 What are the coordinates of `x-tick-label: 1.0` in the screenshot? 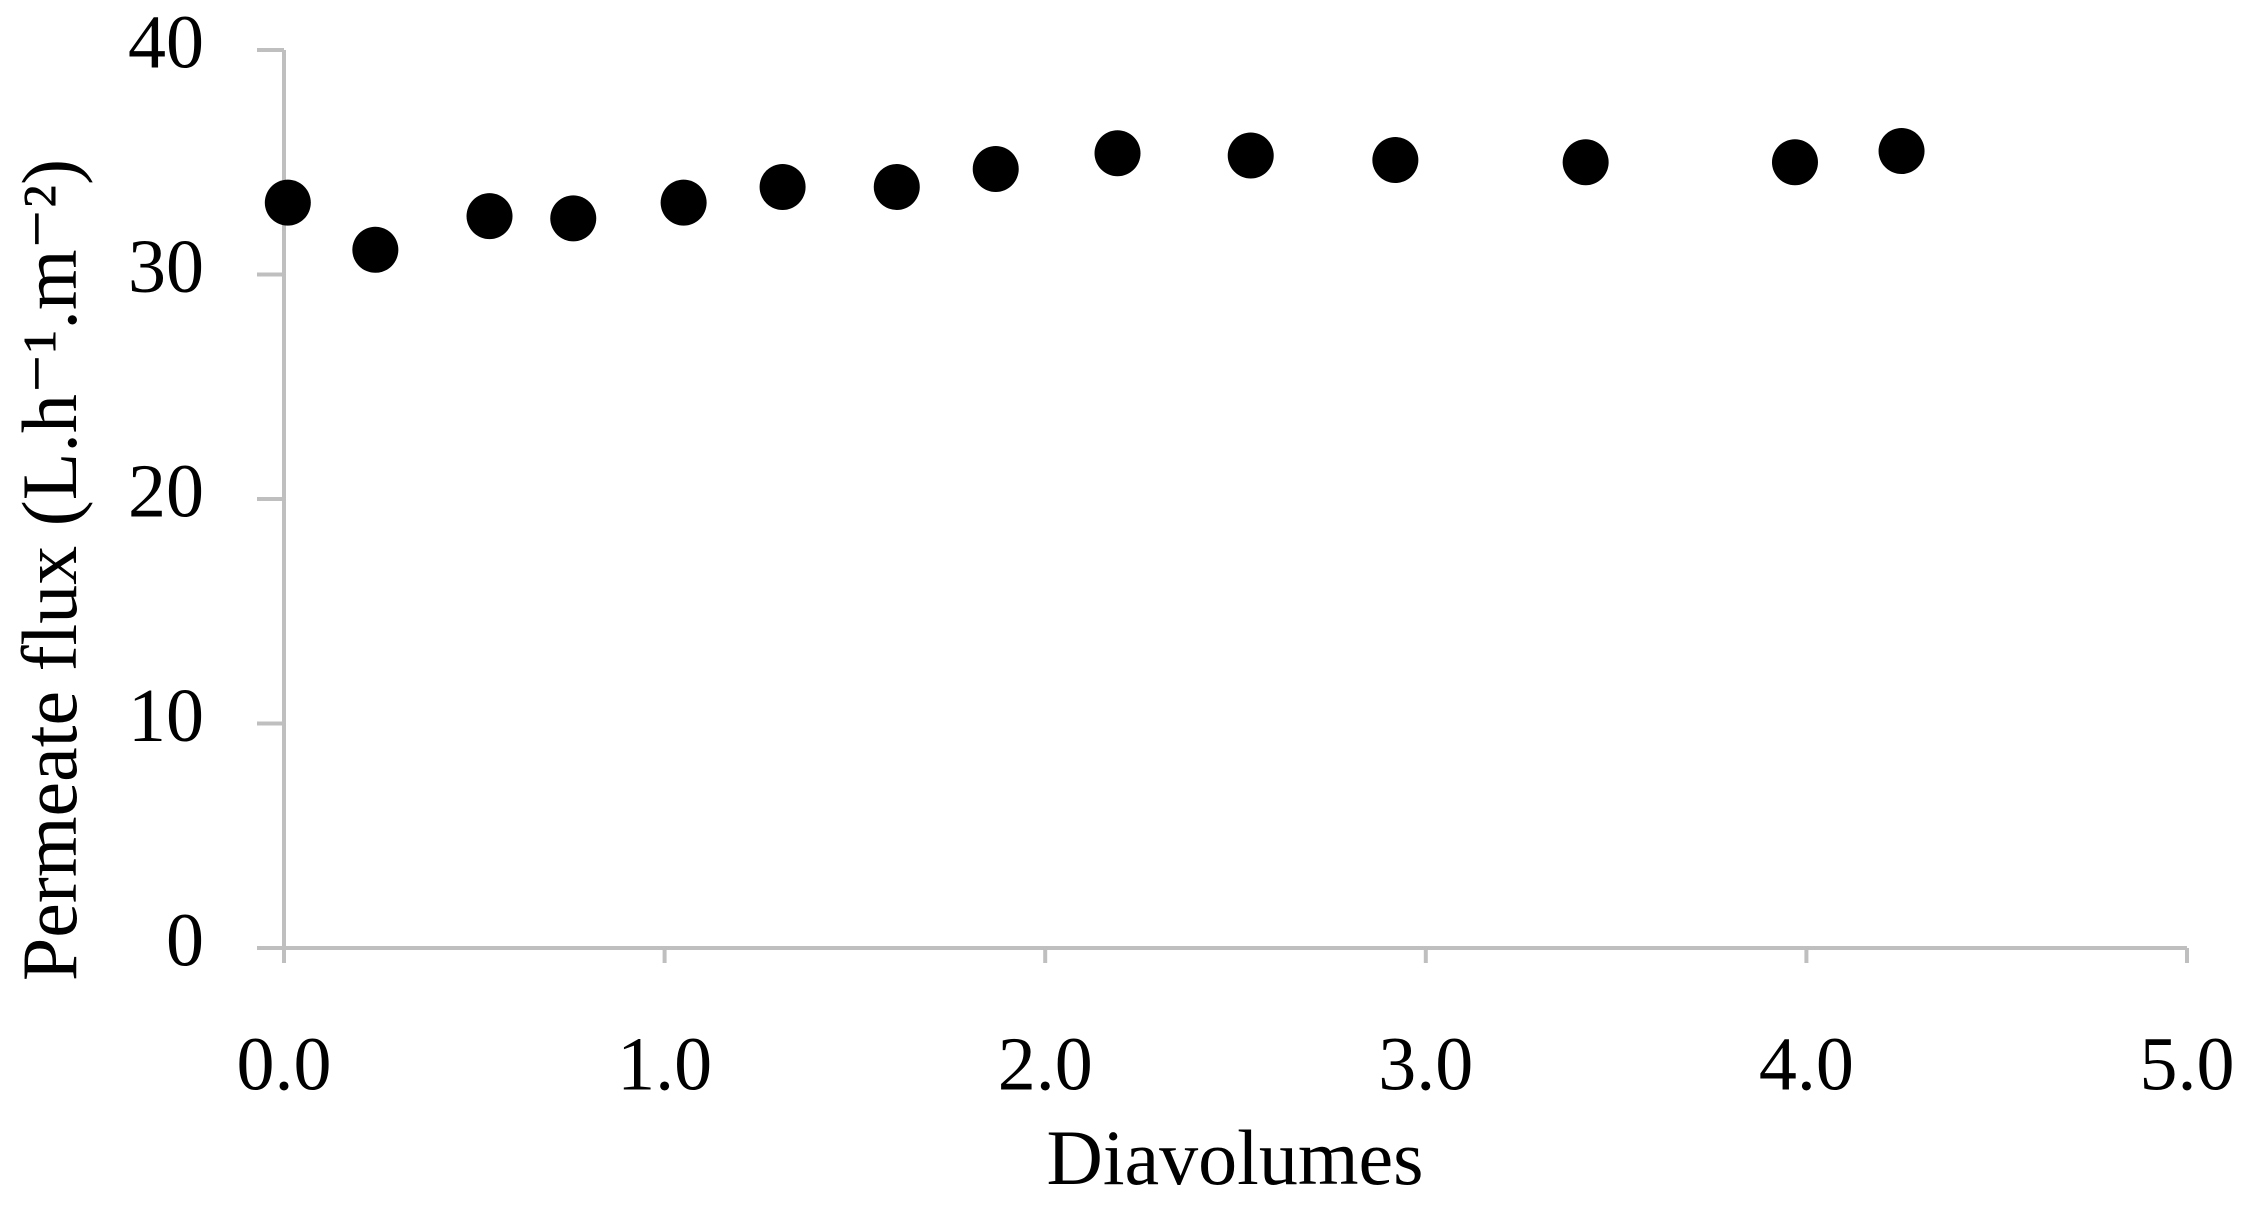 It's located at (664, 1064).